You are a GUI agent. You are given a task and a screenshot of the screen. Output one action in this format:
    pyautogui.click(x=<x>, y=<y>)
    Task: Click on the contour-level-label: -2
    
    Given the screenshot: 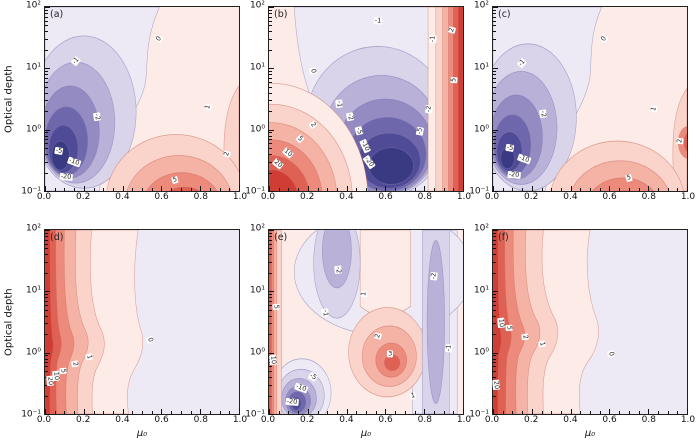 What is the action you would take?
    pyautogui.click(x=433, y=276)
    